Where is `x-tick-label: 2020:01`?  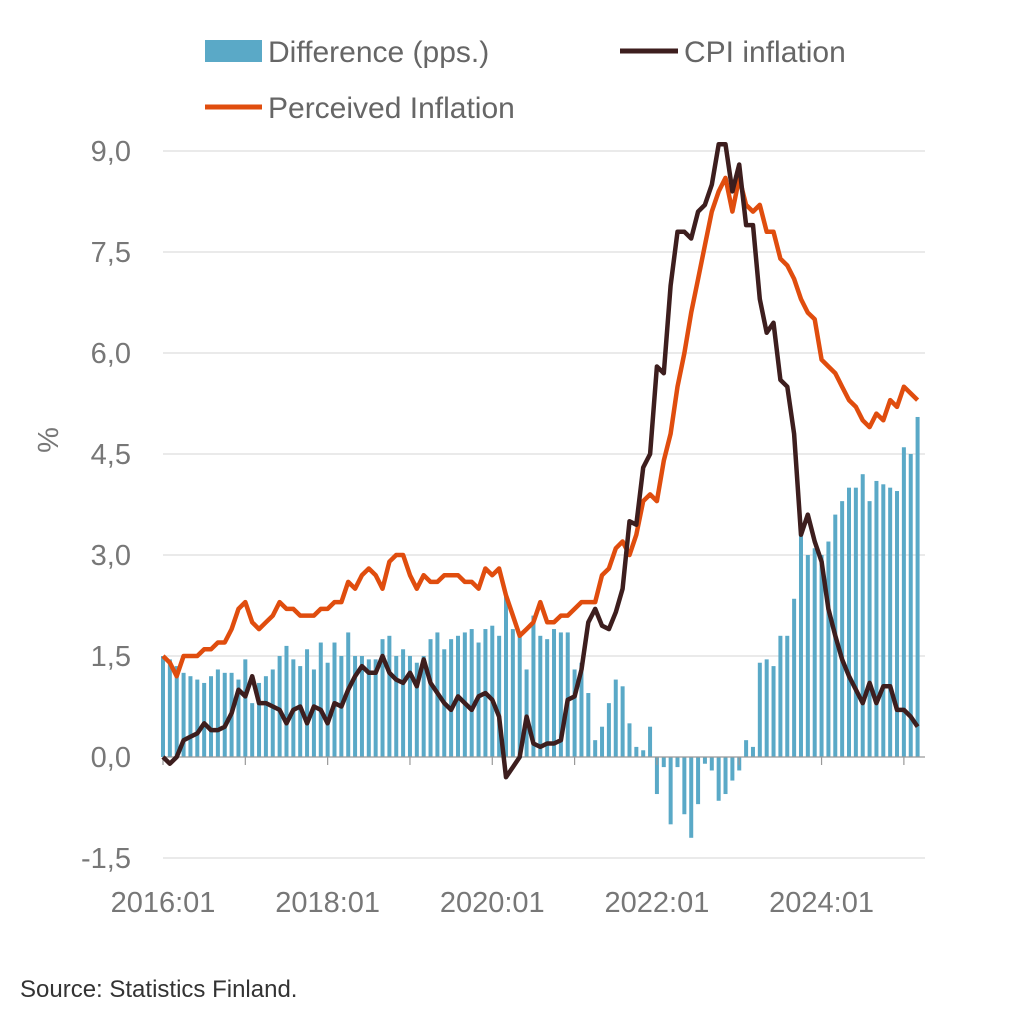 x-tick-label: 2020:01 is located at coordinates (492, 903).